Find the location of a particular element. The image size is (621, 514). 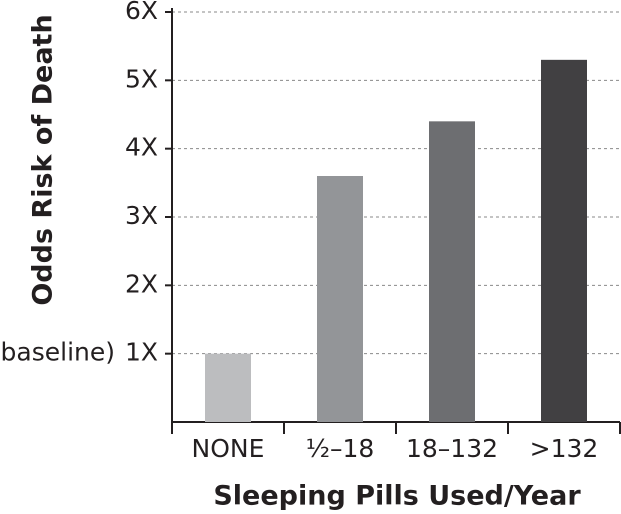

y-tick-label: 5X is located at coordinates (141, 78).